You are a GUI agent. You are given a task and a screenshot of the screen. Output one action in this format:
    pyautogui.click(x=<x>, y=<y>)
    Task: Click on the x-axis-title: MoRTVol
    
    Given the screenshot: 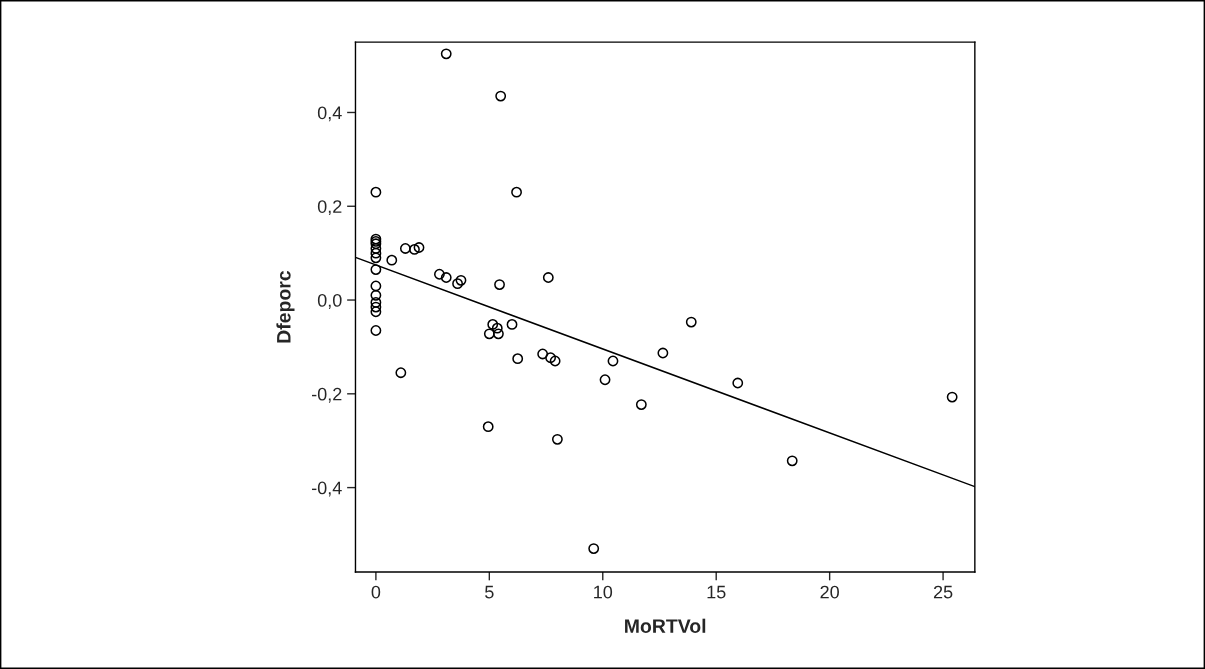 What is the action you would take?
    pyautogui.click(x=665, y=625)
    